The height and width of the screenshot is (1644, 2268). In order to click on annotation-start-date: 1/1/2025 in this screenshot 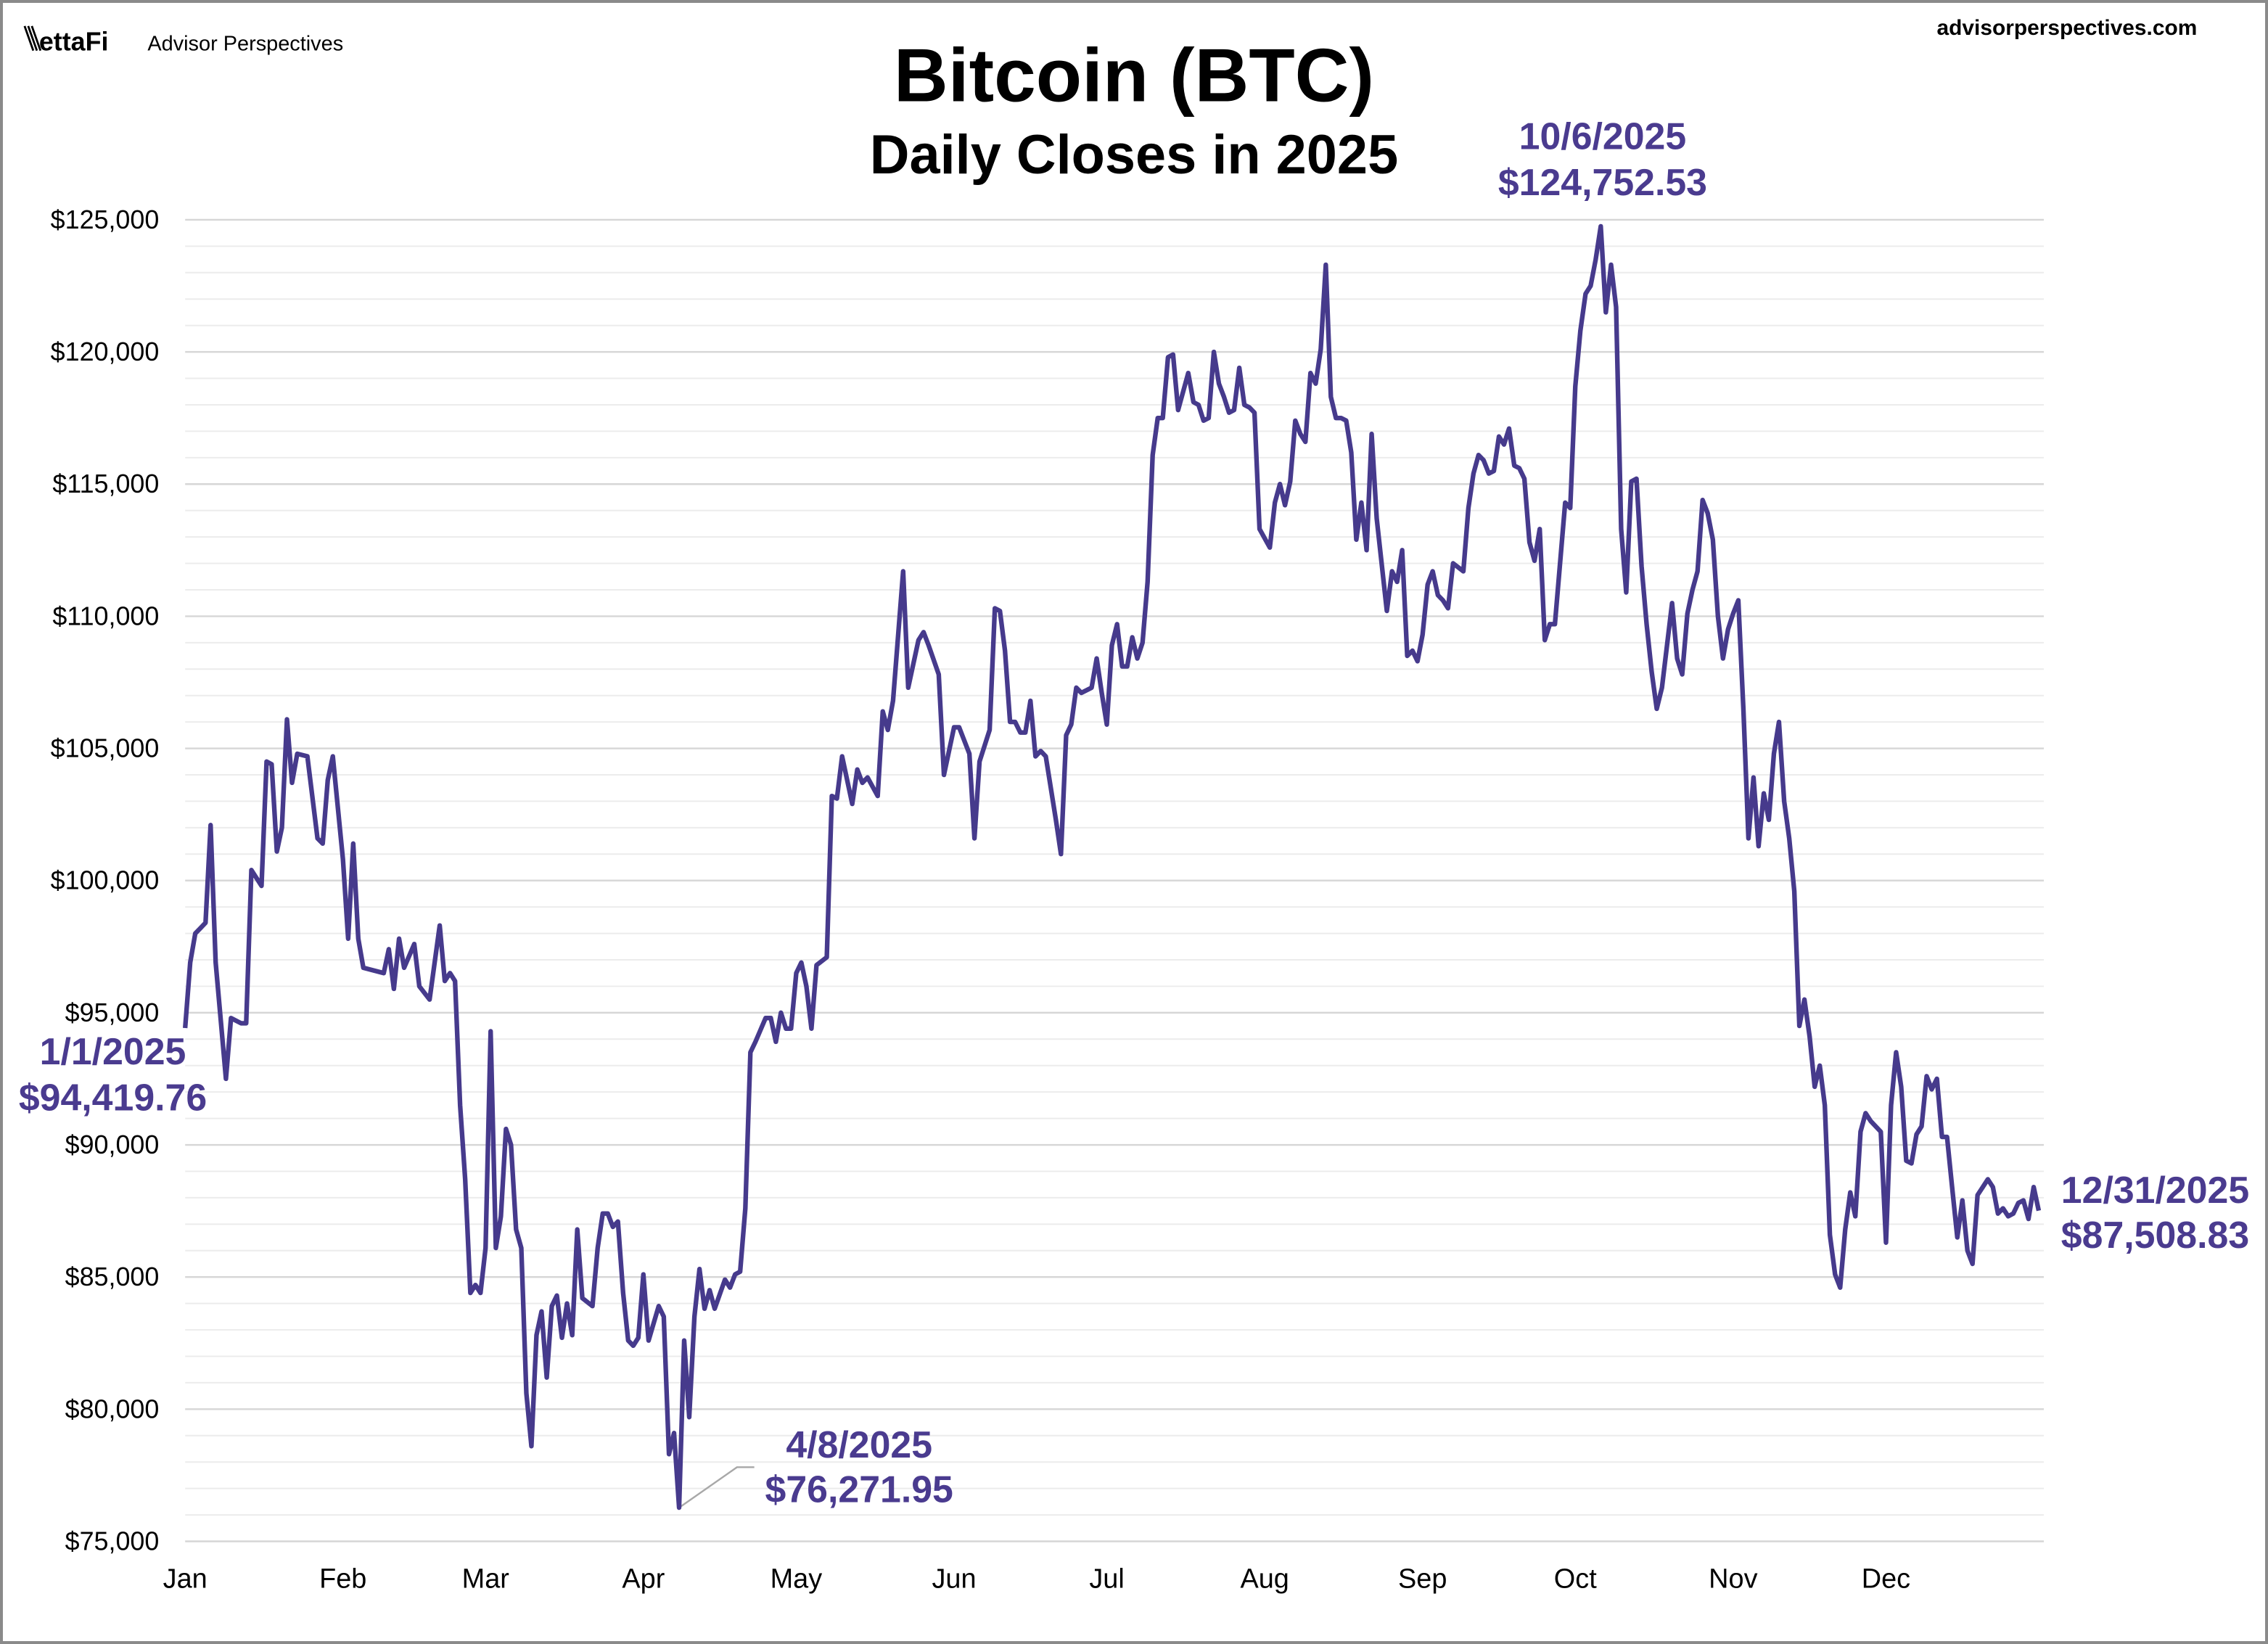, I will do `click(113, 1051)`.